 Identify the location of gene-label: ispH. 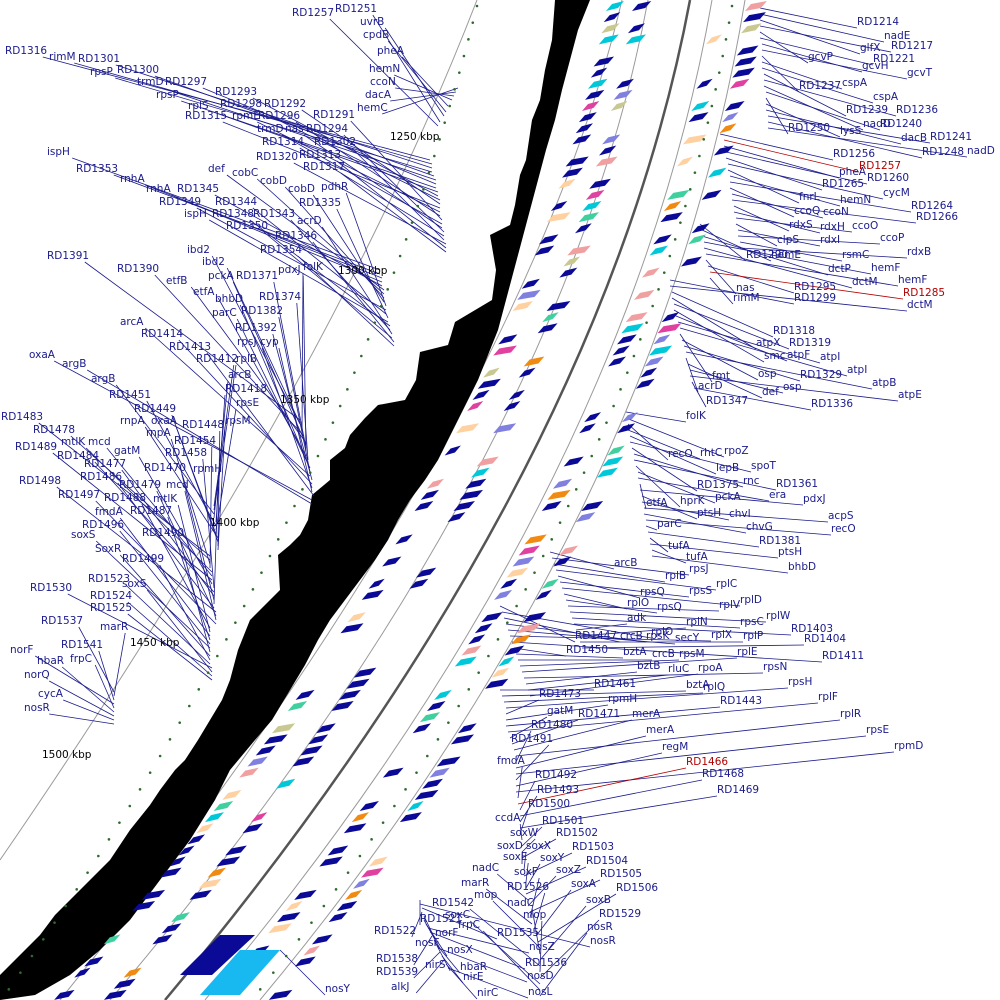
(58, 152).